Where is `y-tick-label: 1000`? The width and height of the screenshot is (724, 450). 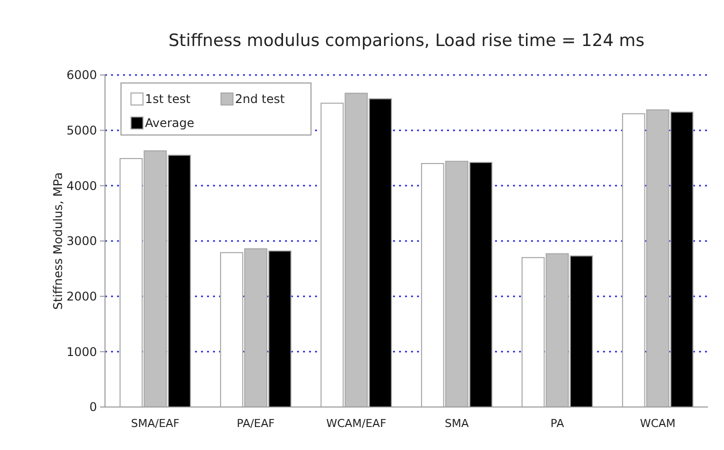
y-tick-label: 1000 is located at coordinates (81, 351).